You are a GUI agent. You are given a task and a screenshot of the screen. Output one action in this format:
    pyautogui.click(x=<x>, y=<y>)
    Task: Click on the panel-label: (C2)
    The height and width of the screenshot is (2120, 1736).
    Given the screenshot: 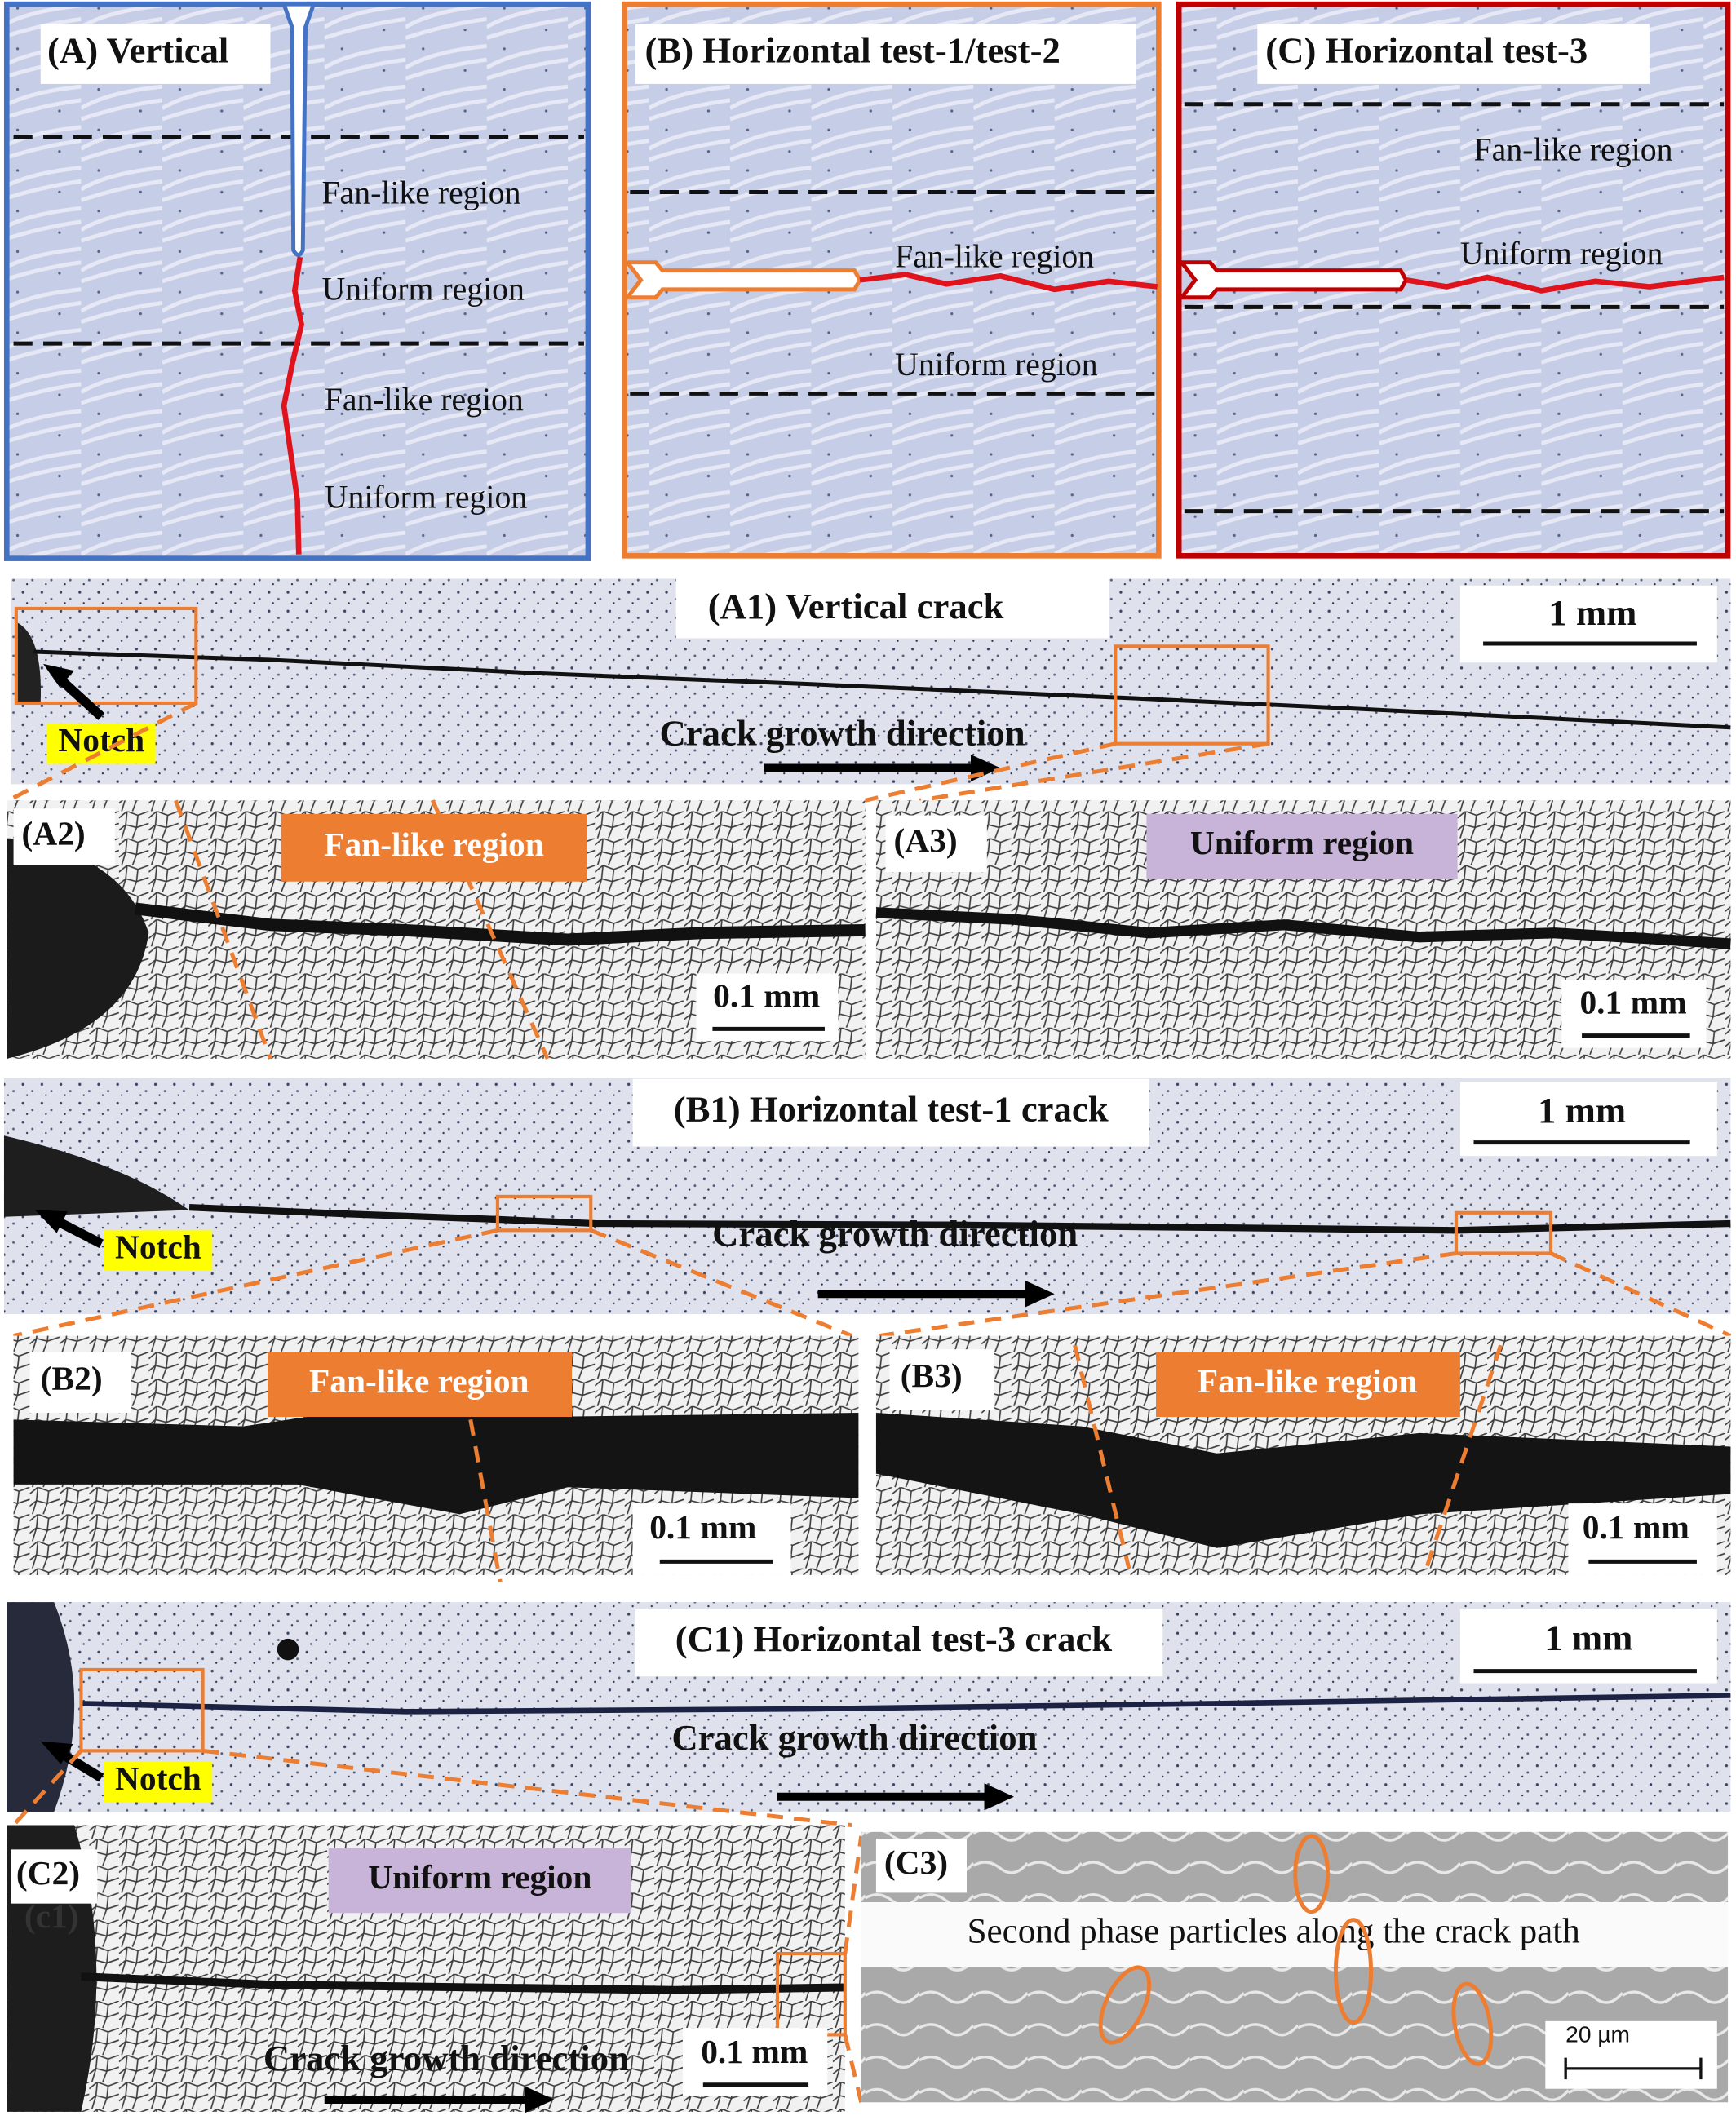 What is the action you would take?
    pyautogui.click(x=48, y=1873)
    